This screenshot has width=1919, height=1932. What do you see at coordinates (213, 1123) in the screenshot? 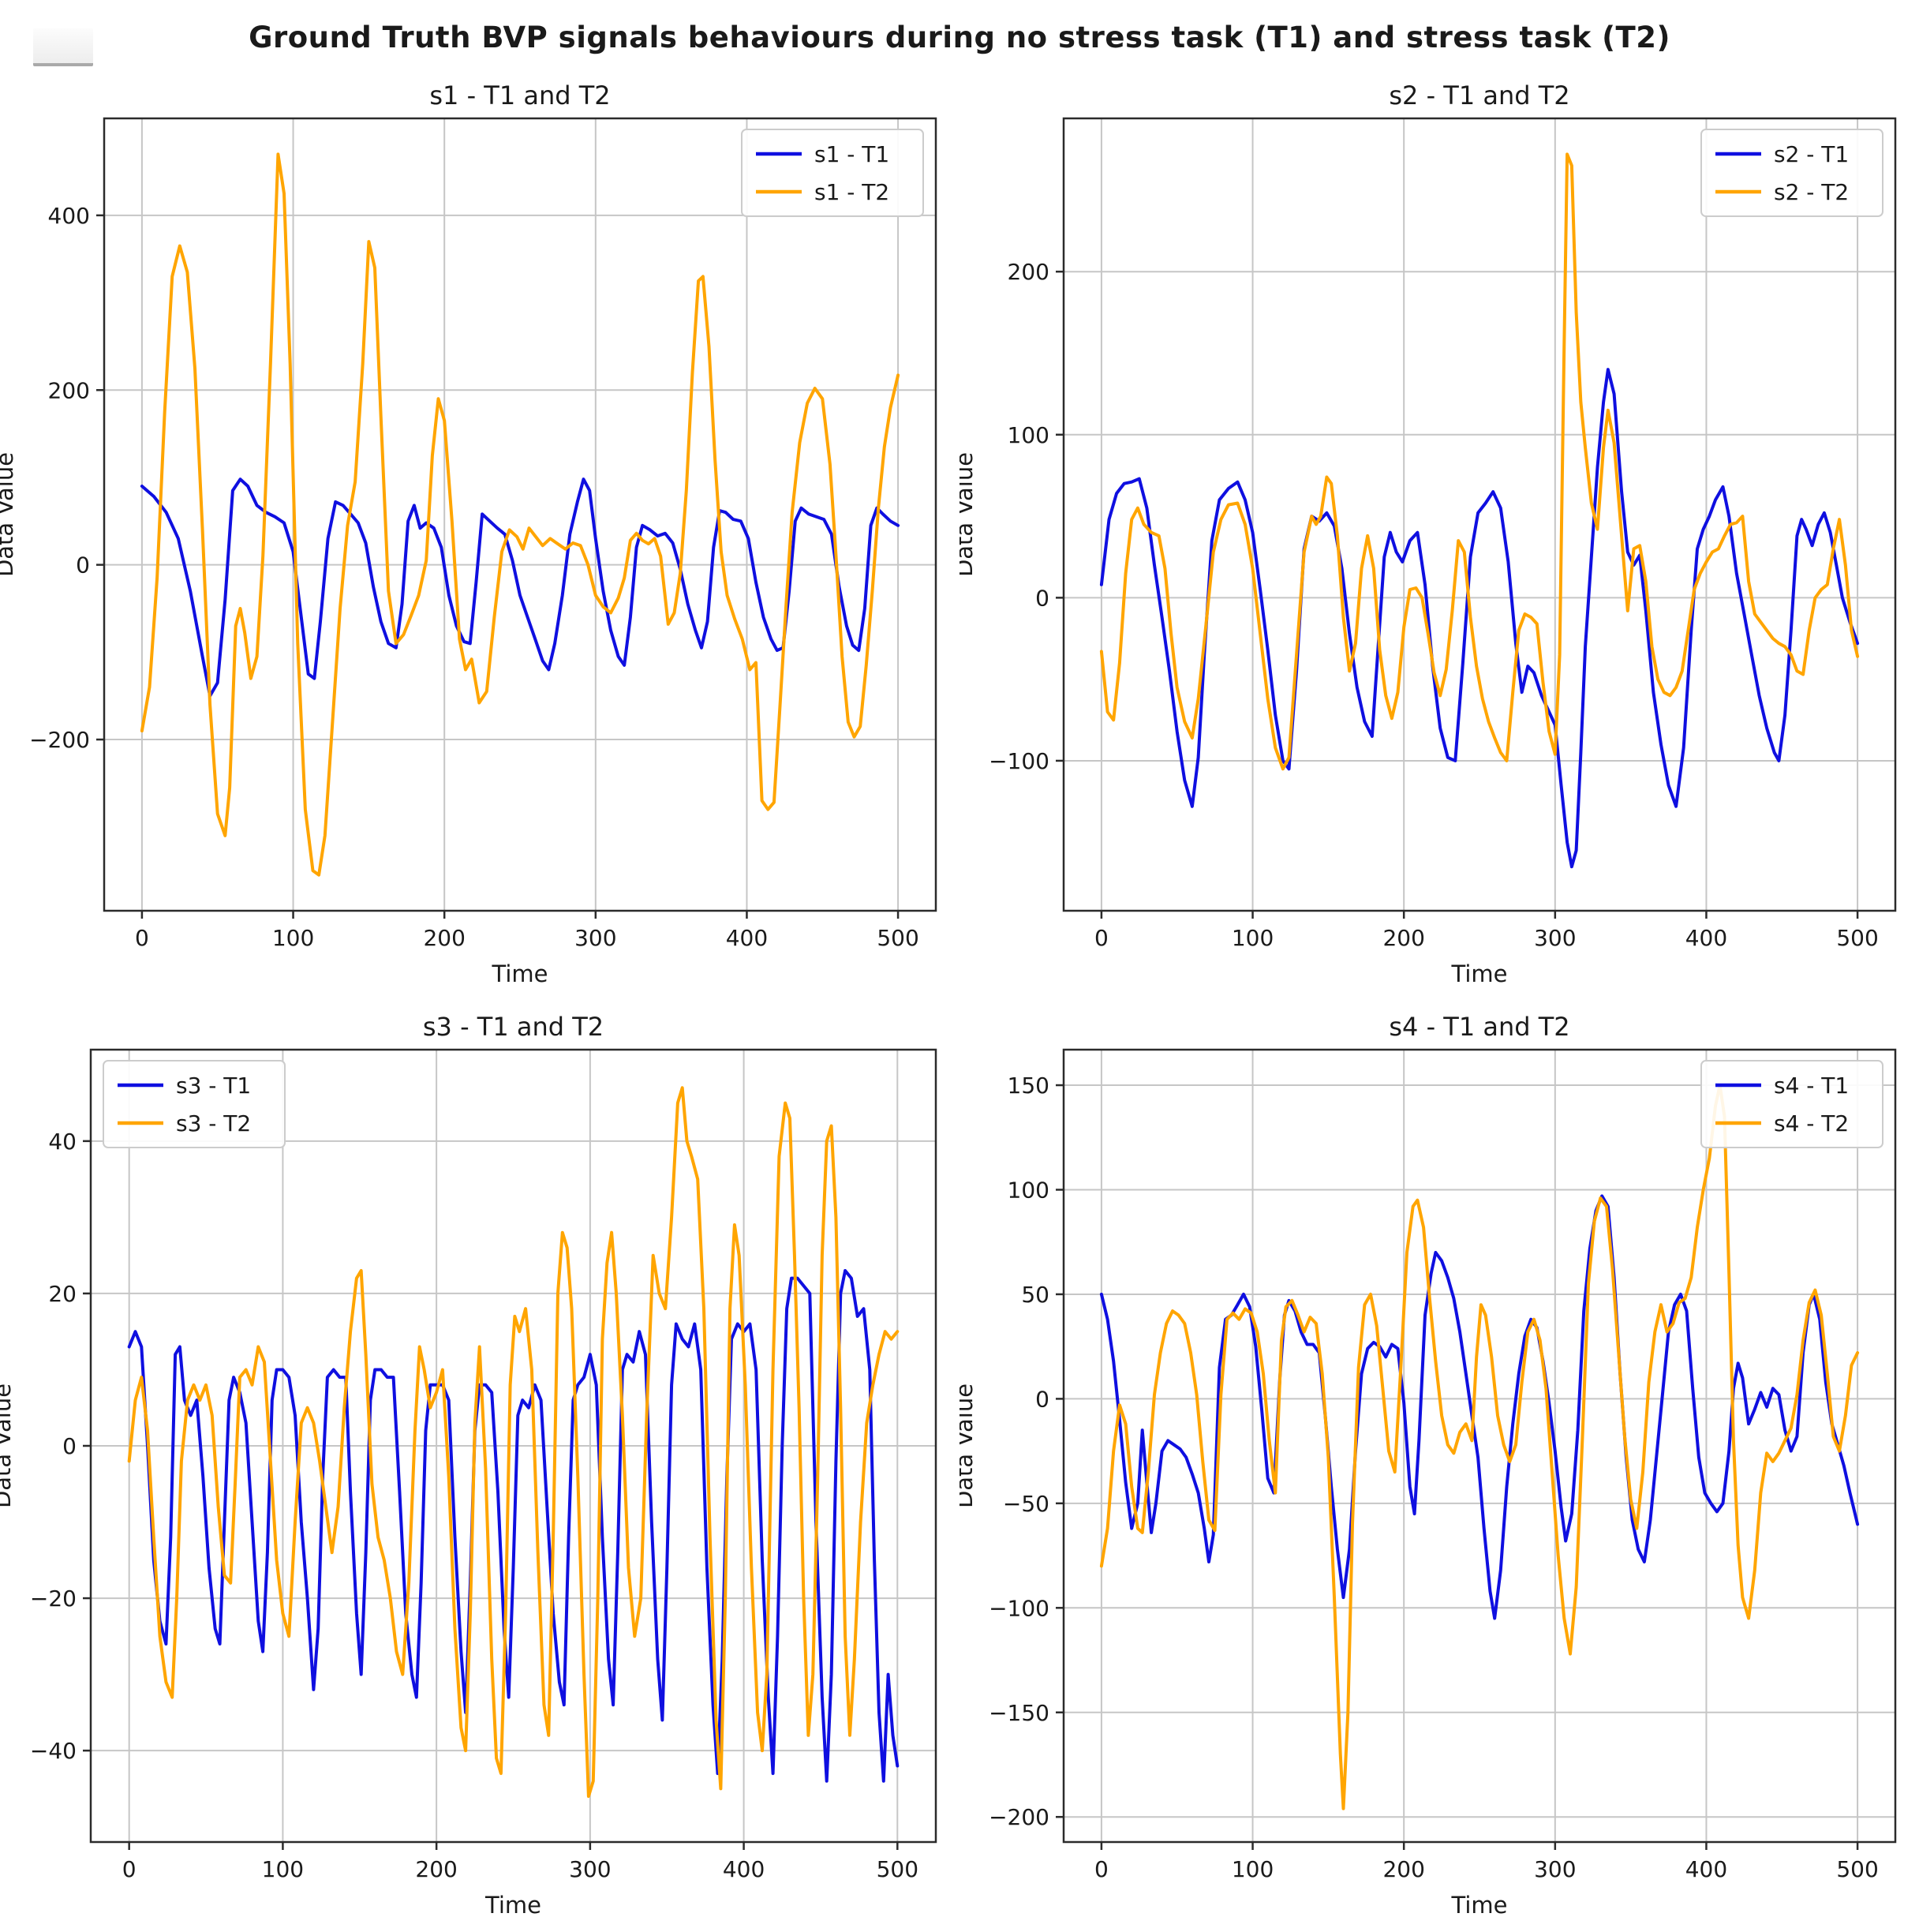
I see `svg-text: s3 - T2` at bounding box center [213, 1123].